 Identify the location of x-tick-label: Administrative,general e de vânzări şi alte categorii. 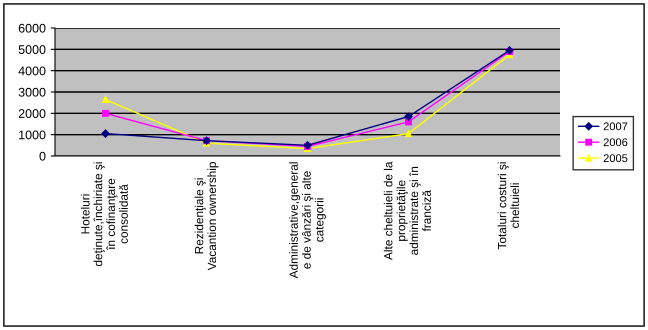
(307, 220).